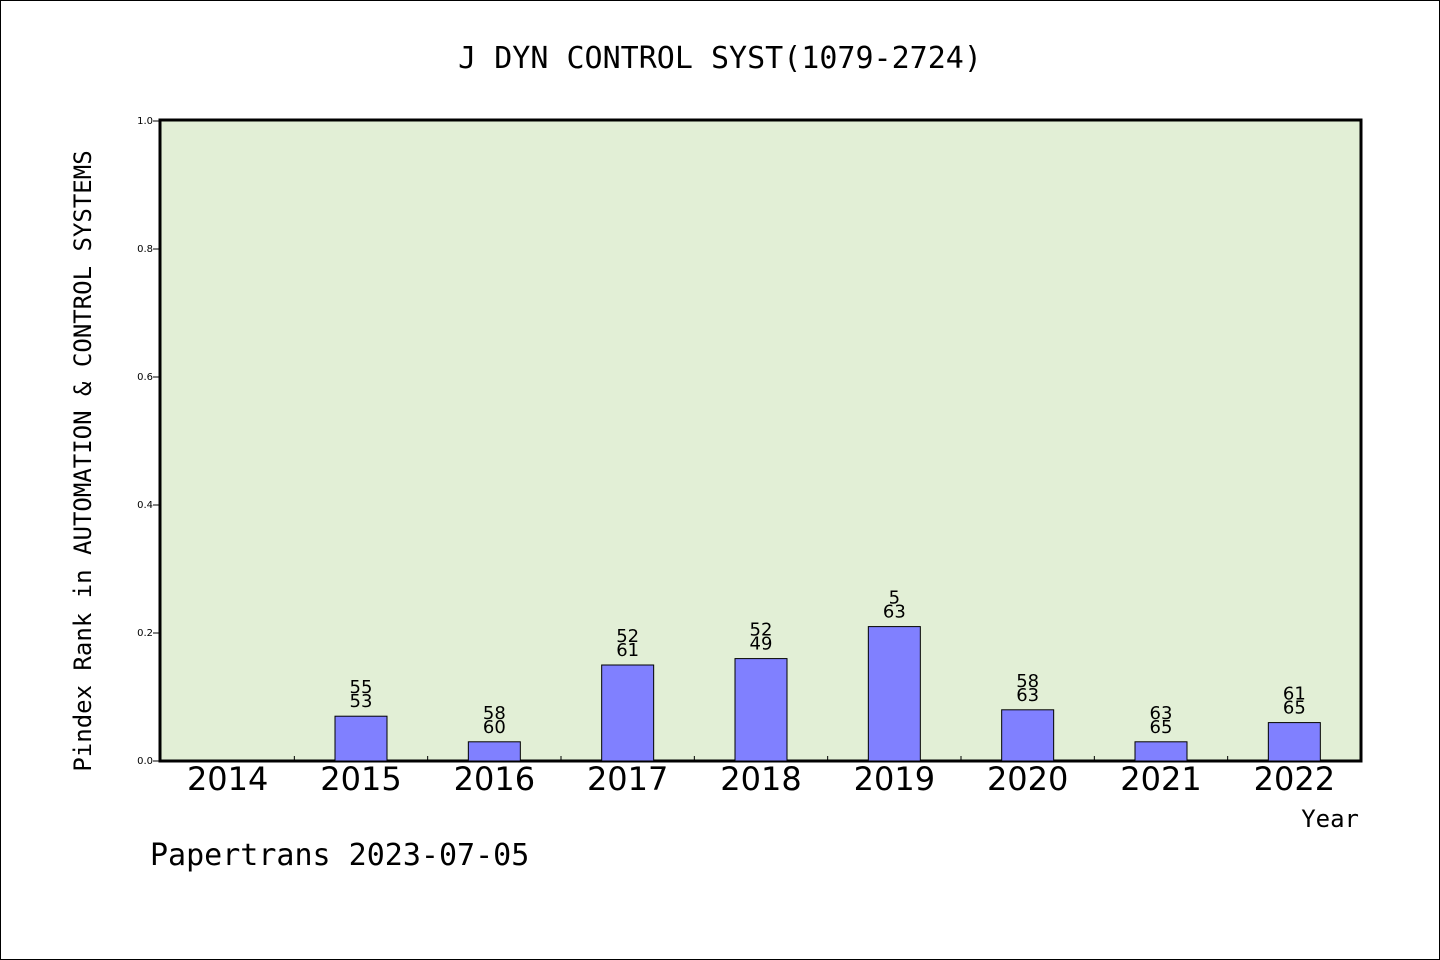 The image size is (1440, 960). What do you see at coordinates (894, 779) in the screenshot?
I see `x-tick-label-2019: 2019` at bounding box center [894, 779].